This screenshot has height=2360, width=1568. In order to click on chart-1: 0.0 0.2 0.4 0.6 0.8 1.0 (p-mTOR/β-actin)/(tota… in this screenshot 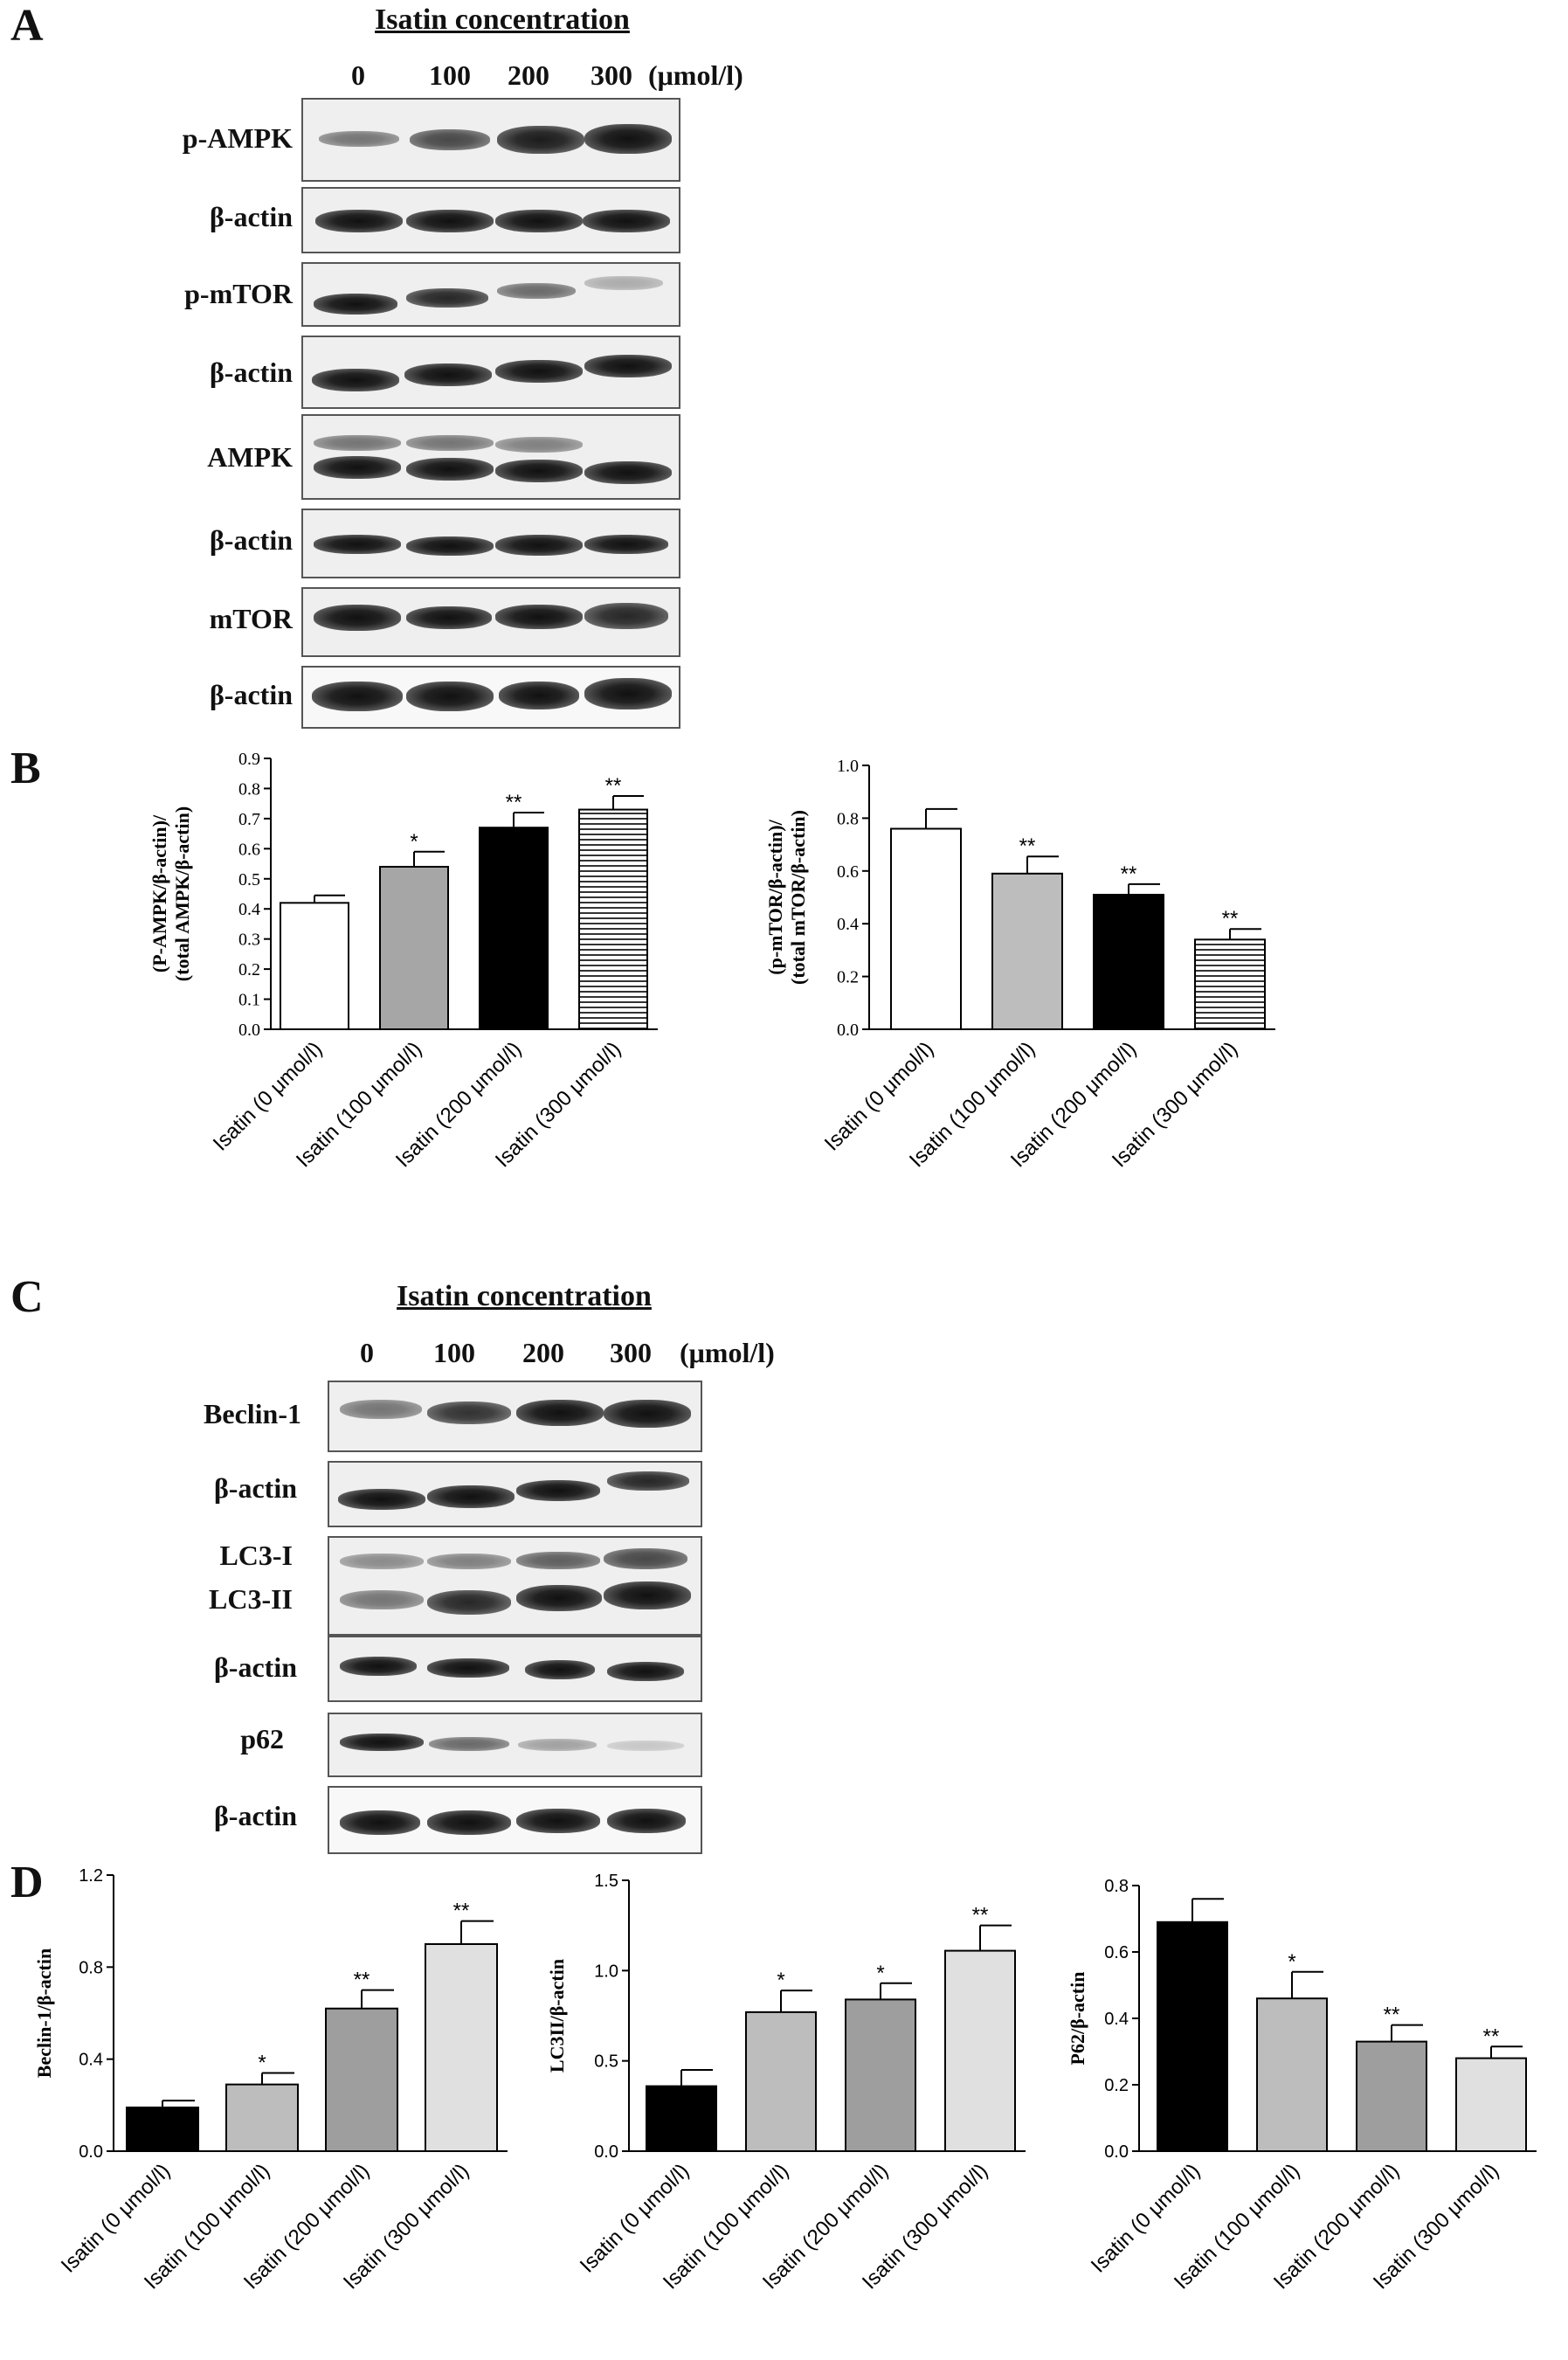, I will do `click(1019, 964)`.